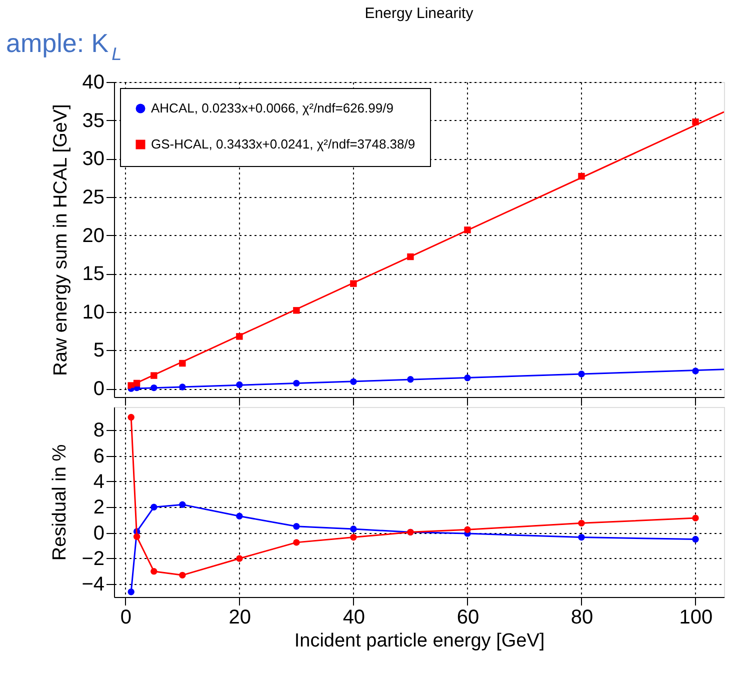  What do you see at coordinates (419, 641) in the screenshot?
I see `x-axis-title: Incident particle energy [GeV]` at bounding box center [419, 641].